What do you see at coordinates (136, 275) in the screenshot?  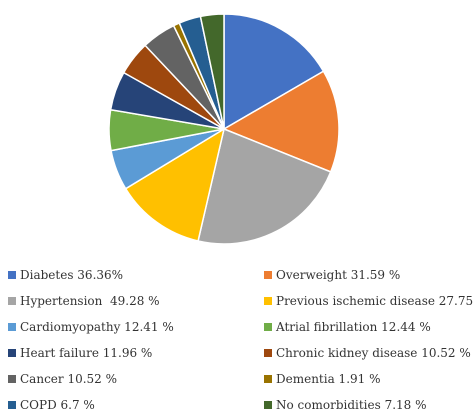 I see `legend-item: Diabetes 36.36%` at bounding box center [136, 275].